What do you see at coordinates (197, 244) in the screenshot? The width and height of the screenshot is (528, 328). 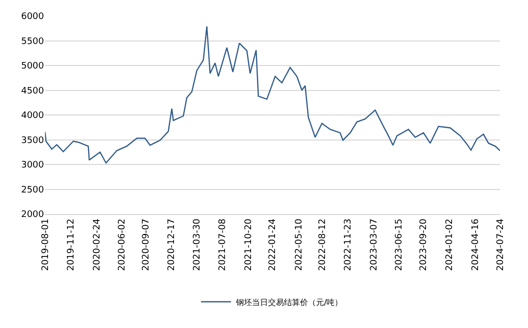 I see `x-tick-label: 2021-03-30` at bounding box center [197, 244].